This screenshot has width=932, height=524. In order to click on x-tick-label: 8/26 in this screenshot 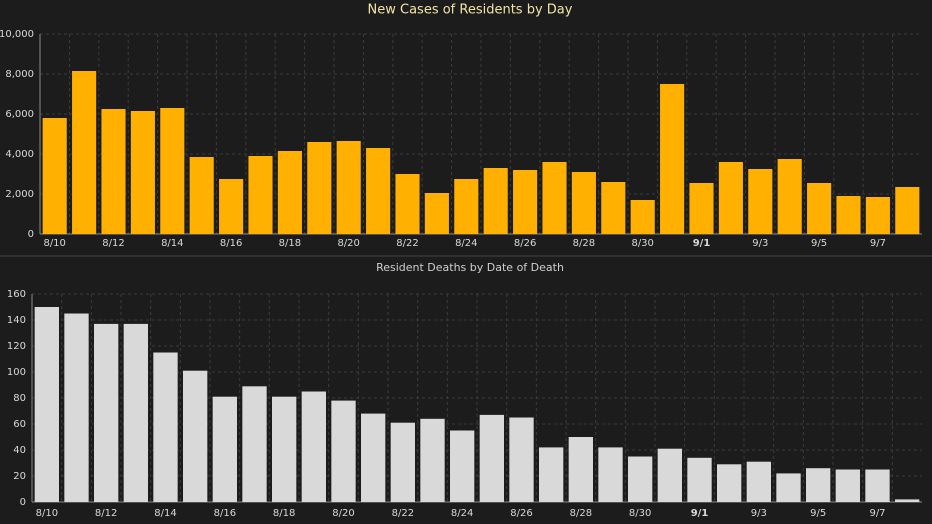, I will do `click(521, 513)`.